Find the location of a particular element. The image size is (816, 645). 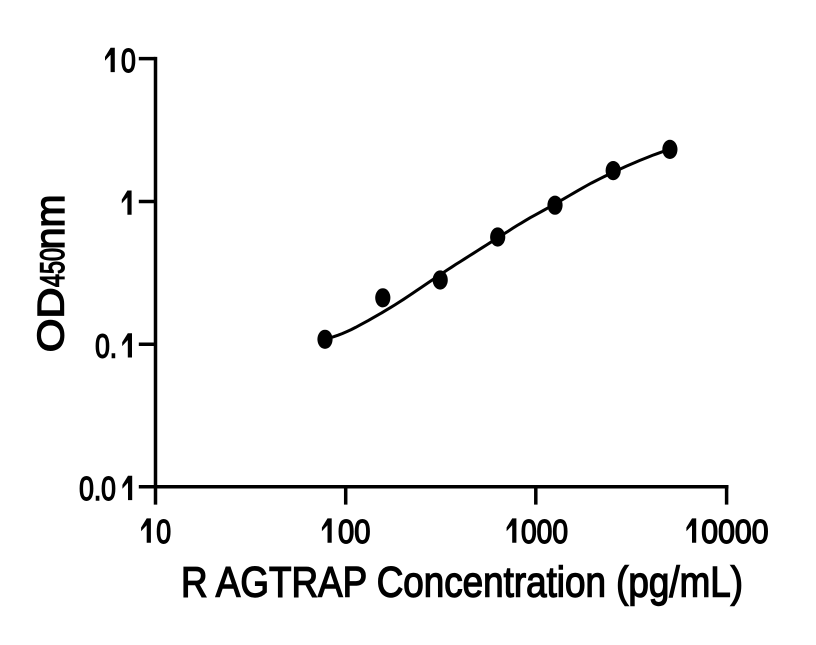

svg-text: 0.0 is located at coordinates (97, 488).